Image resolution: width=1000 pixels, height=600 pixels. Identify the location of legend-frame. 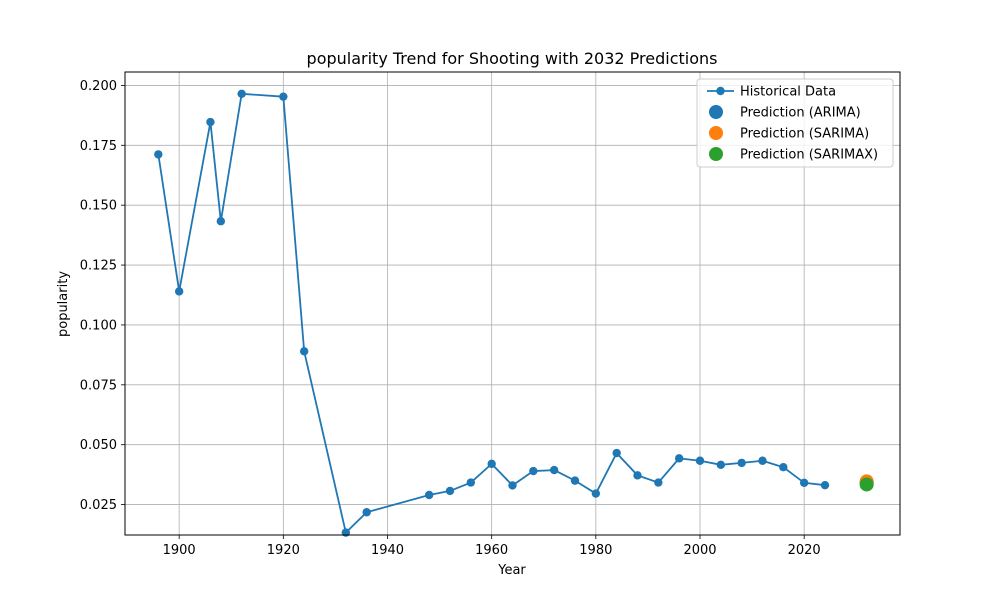
(795, 123).